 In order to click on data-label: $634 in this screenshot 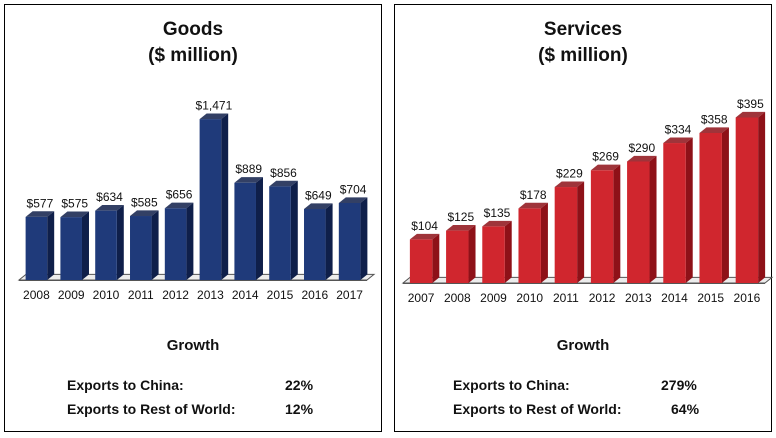, I will do `click(109, 197)`.